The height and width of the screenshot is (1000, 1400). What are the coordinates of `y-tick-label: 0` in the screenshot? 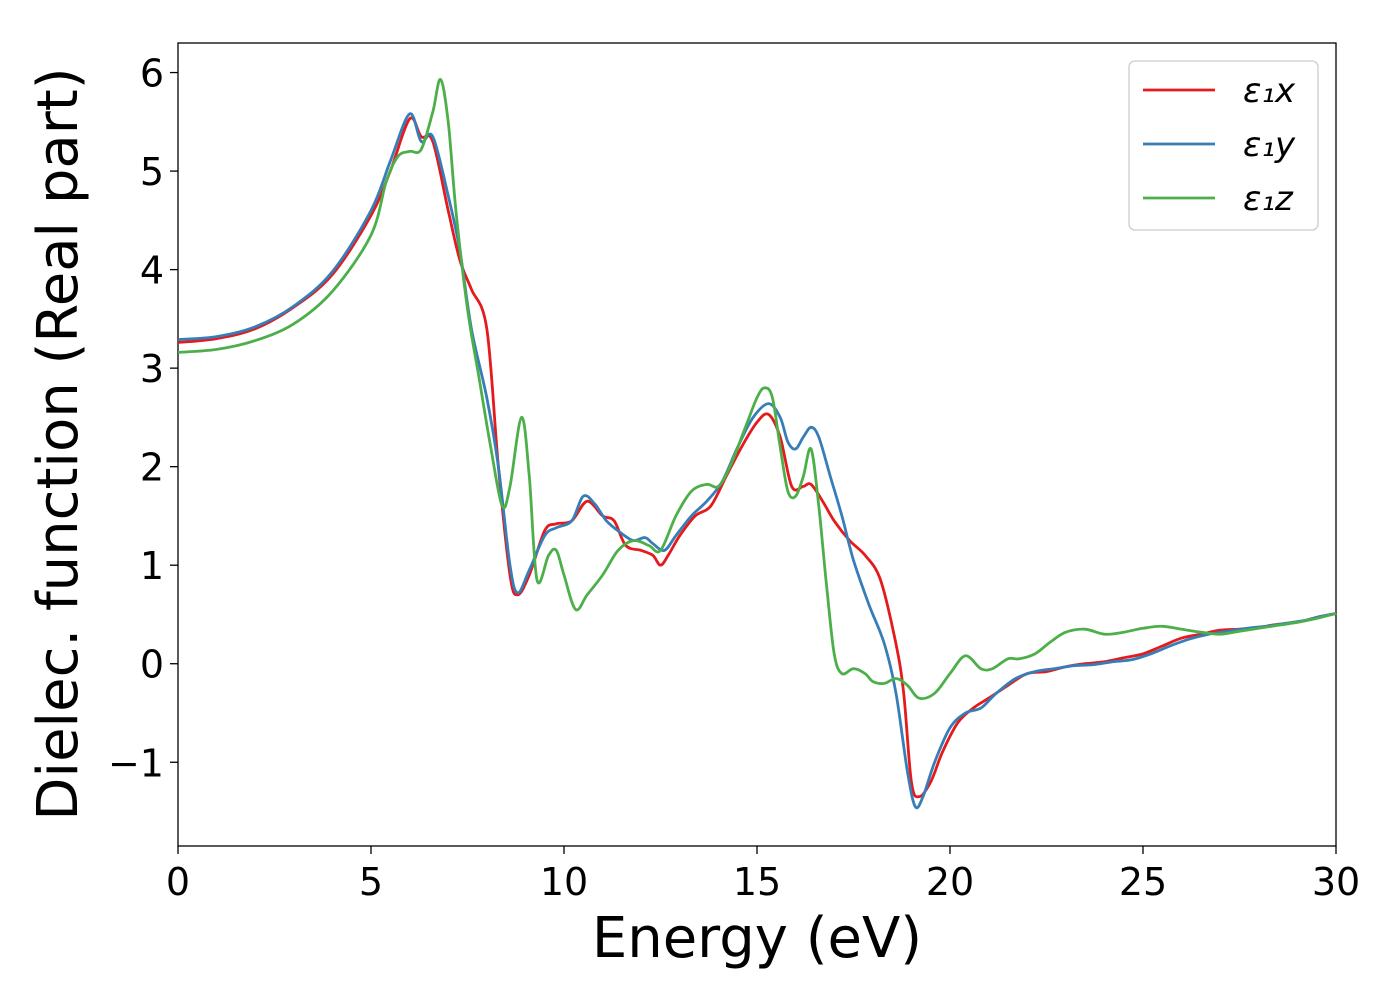 It's located at (152, 665).